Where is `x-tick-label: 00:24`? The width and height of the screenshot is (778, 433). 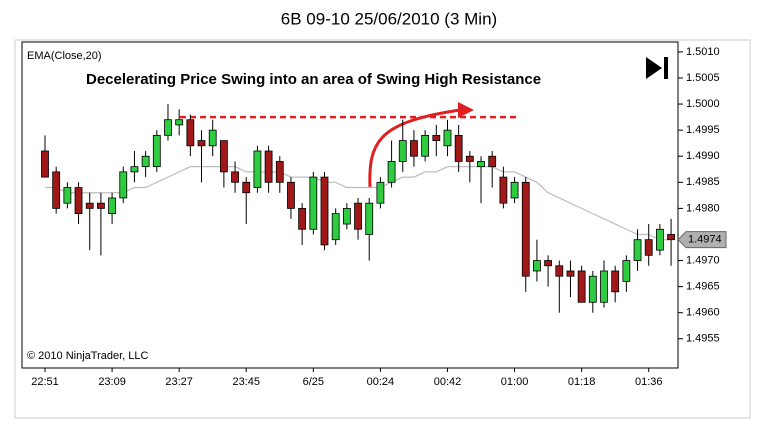
x-tick-label: 00:24 is located at coordinates (381, 382).